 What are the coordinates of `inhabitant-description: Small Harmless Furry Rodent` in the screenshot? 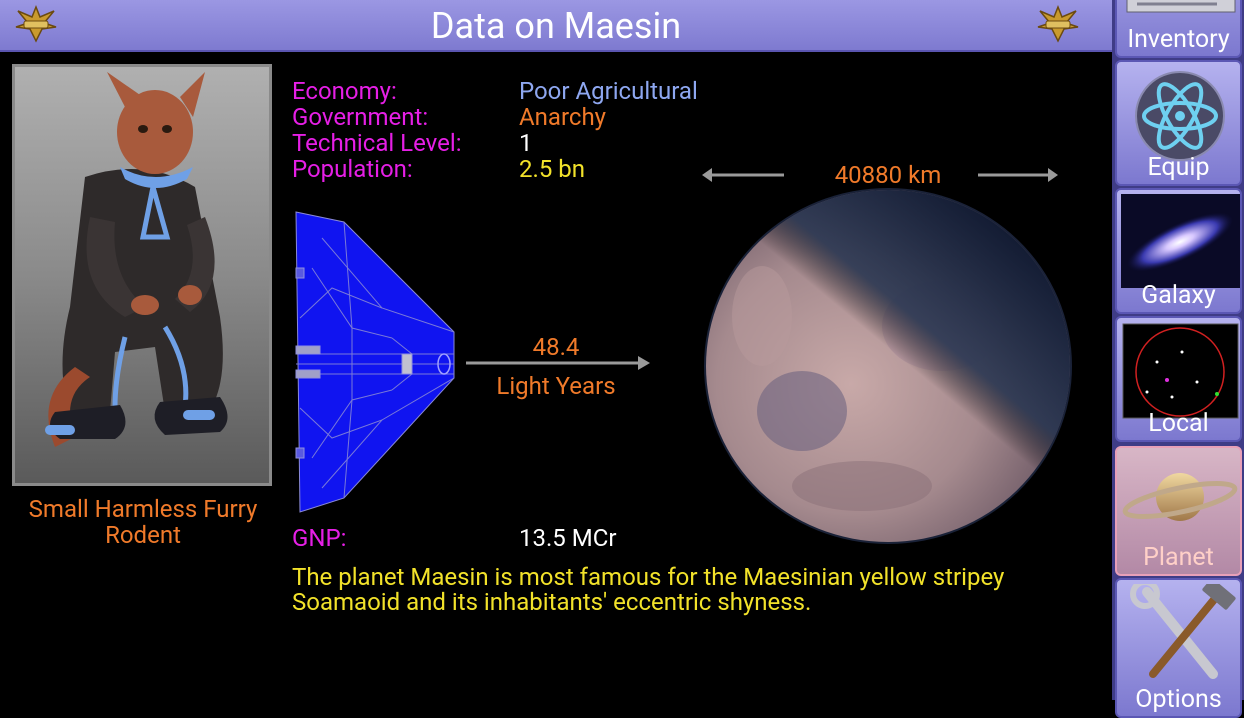 It's located at (143, 522).